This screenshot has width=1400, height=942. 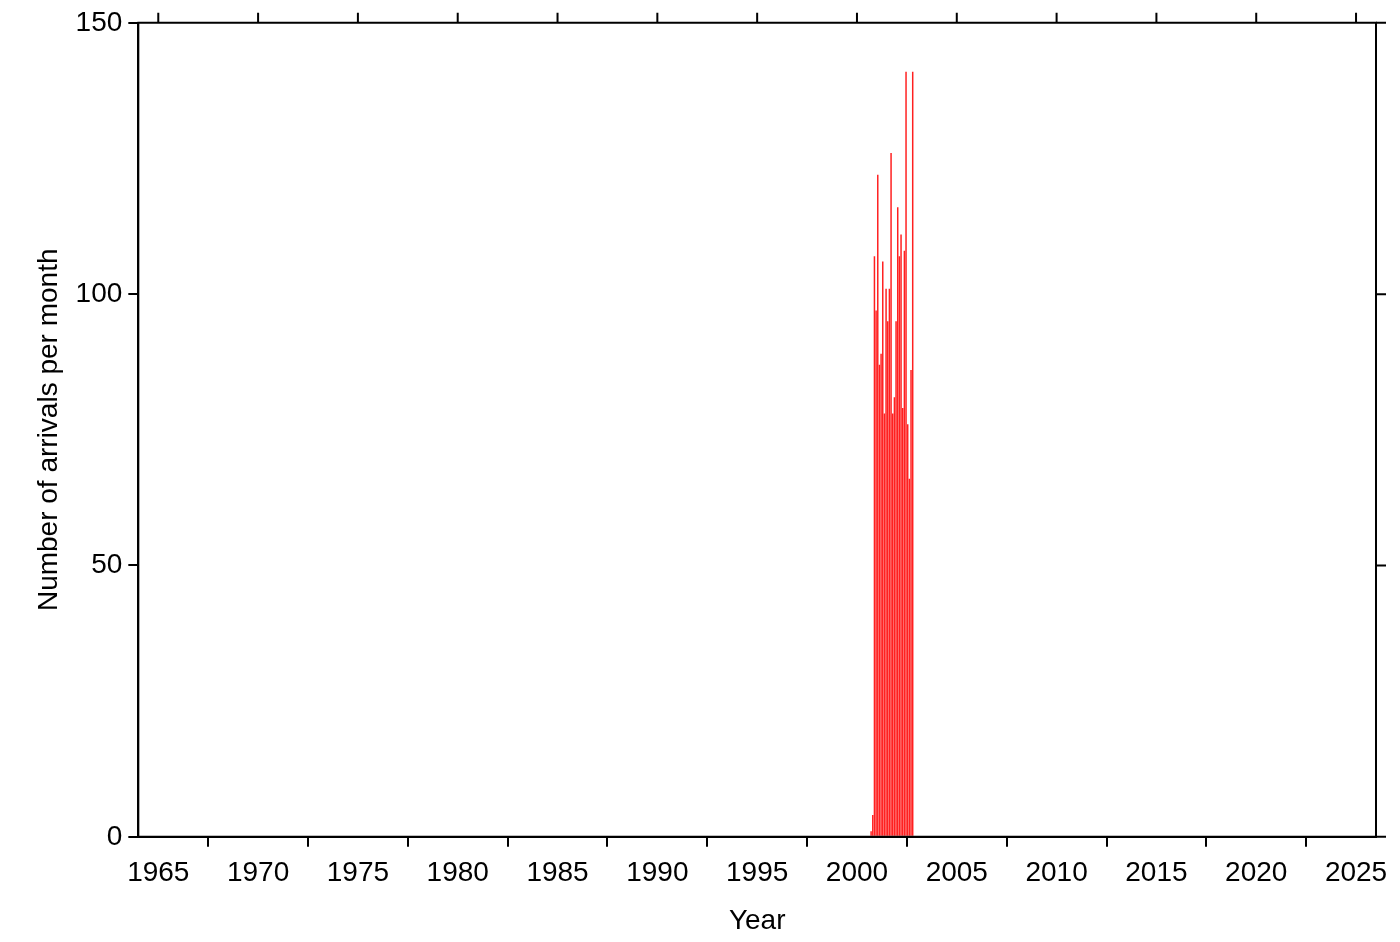 What do you see at coordinates (47, 430) in the screenshot?
I see `y-axis-title: Number of arrivals per month` at bounding box center [47, 430].